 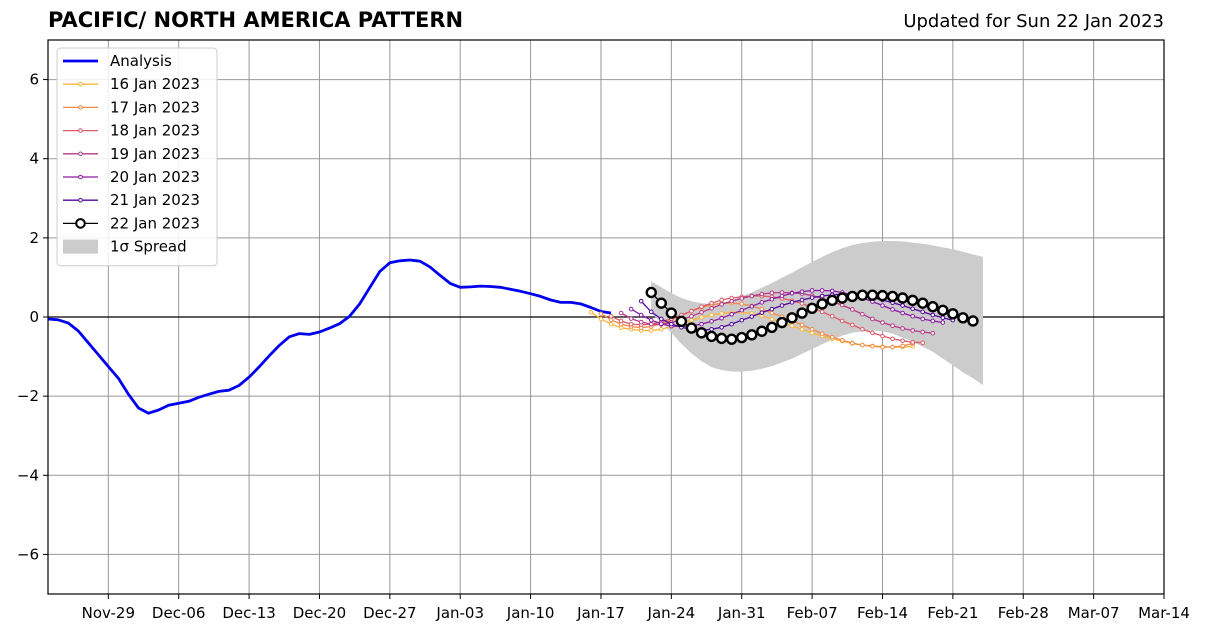 I want to click on x-tick-label: Dec-20, so click(x=320, y=613).